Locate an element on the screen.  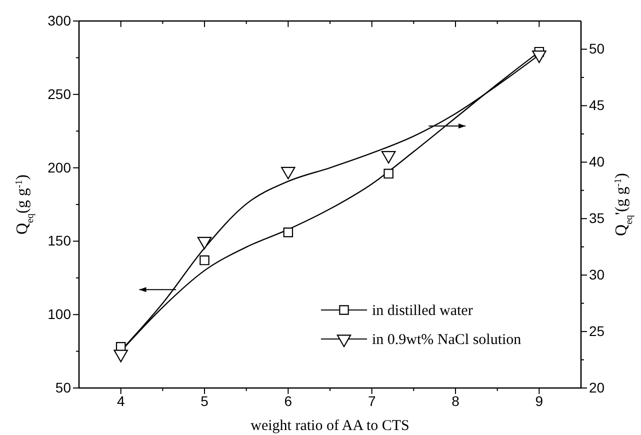
x-tick-label: 8 is located at coordinates (456, 400).